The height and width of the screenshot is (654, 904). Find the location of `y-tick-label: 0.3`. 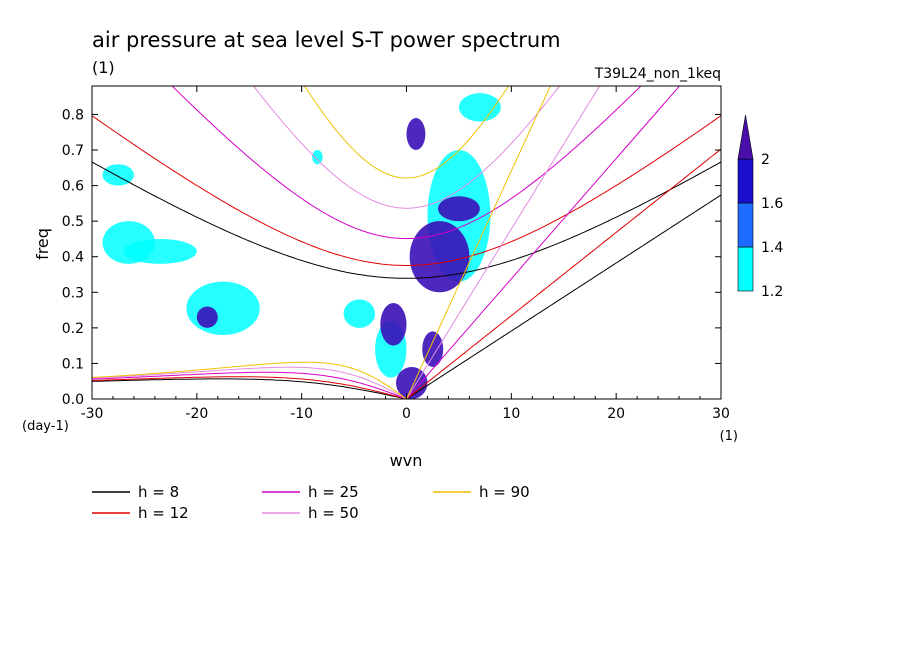

y-tick-label: 0.3 is located at coordinates (73, 293).